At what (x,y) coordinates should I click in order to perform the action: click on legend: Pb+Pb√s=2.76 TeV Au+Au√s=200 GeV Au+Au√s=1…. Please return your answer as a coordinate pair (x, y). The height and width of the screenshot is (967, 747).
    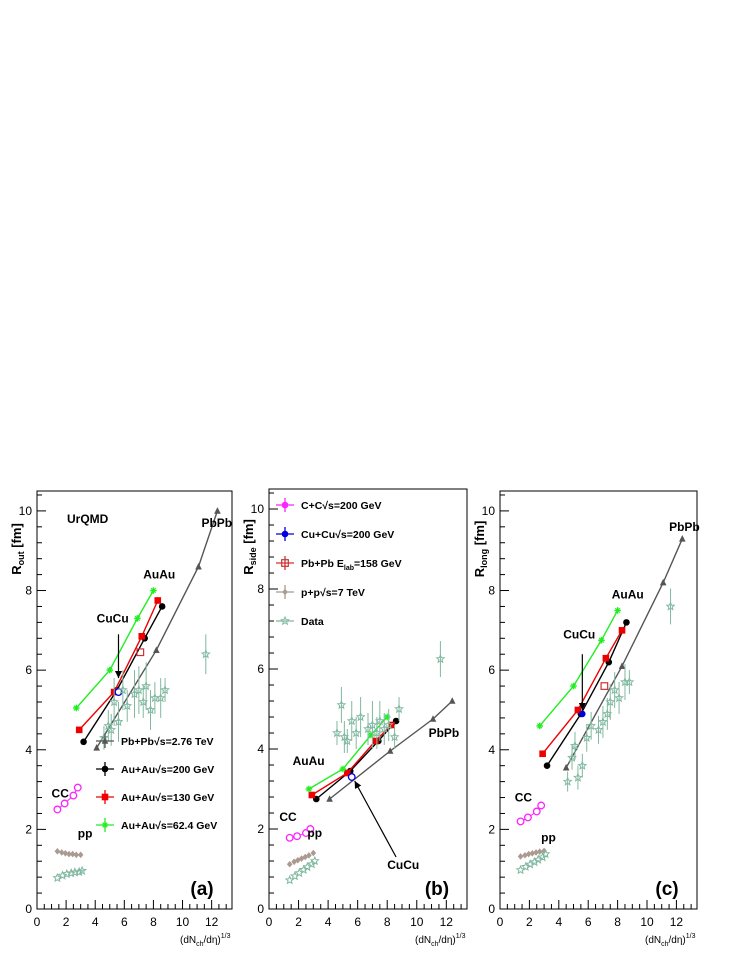
    Looking at the image, I should click on (156, 783).